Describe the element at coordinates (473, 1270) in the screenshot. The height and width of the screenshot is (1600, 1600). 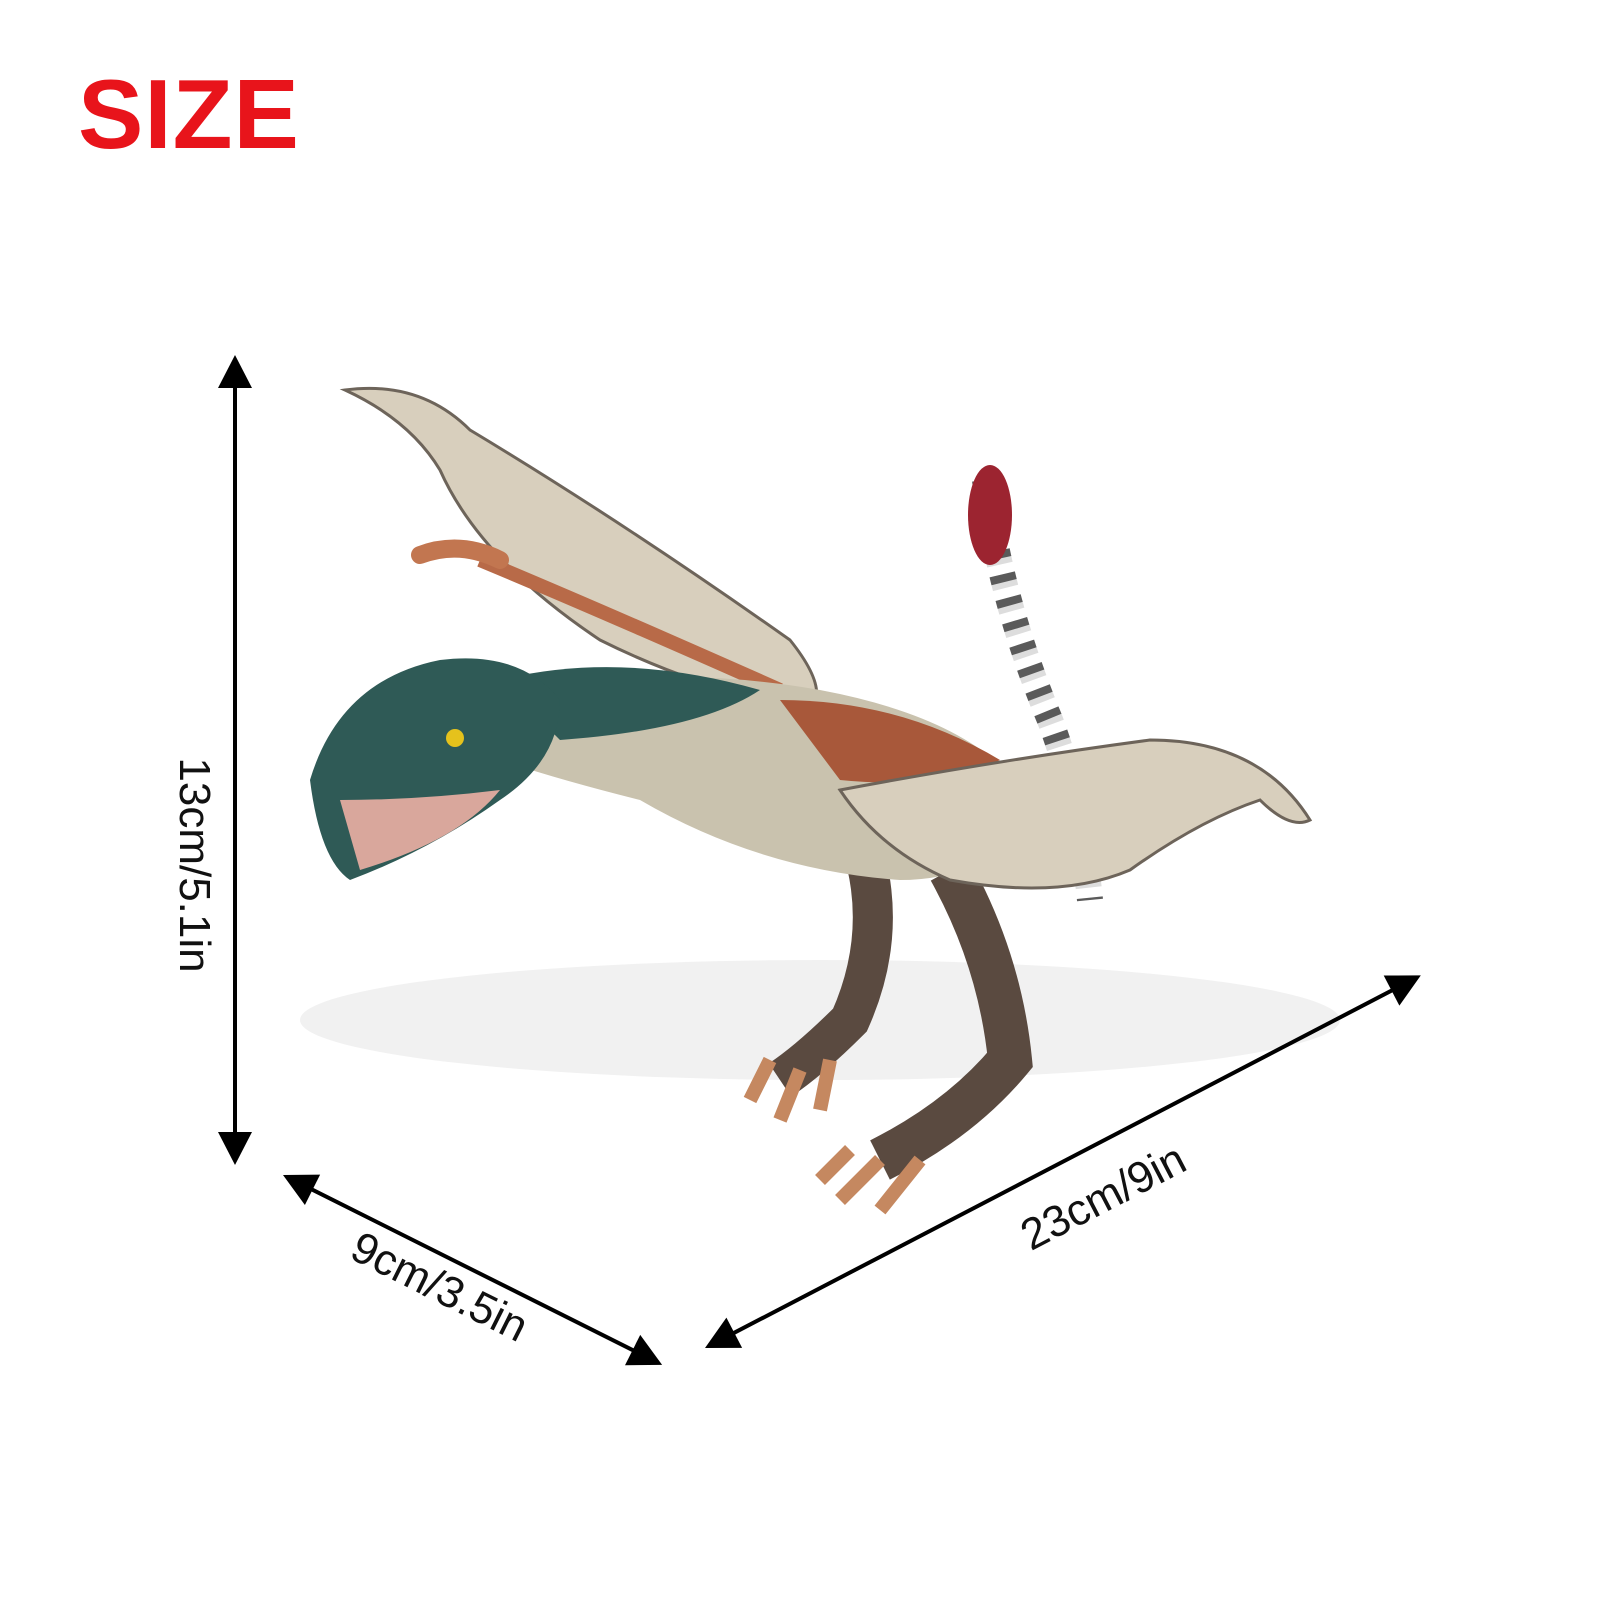
I see `width-arrow` at that location.